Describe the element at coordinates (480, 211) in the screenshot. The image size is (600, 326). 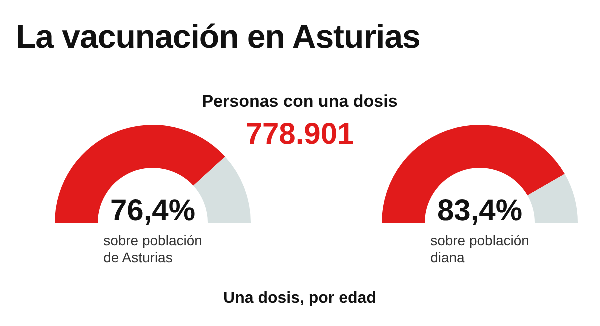
I see `data-label: 83,4%` at that location.